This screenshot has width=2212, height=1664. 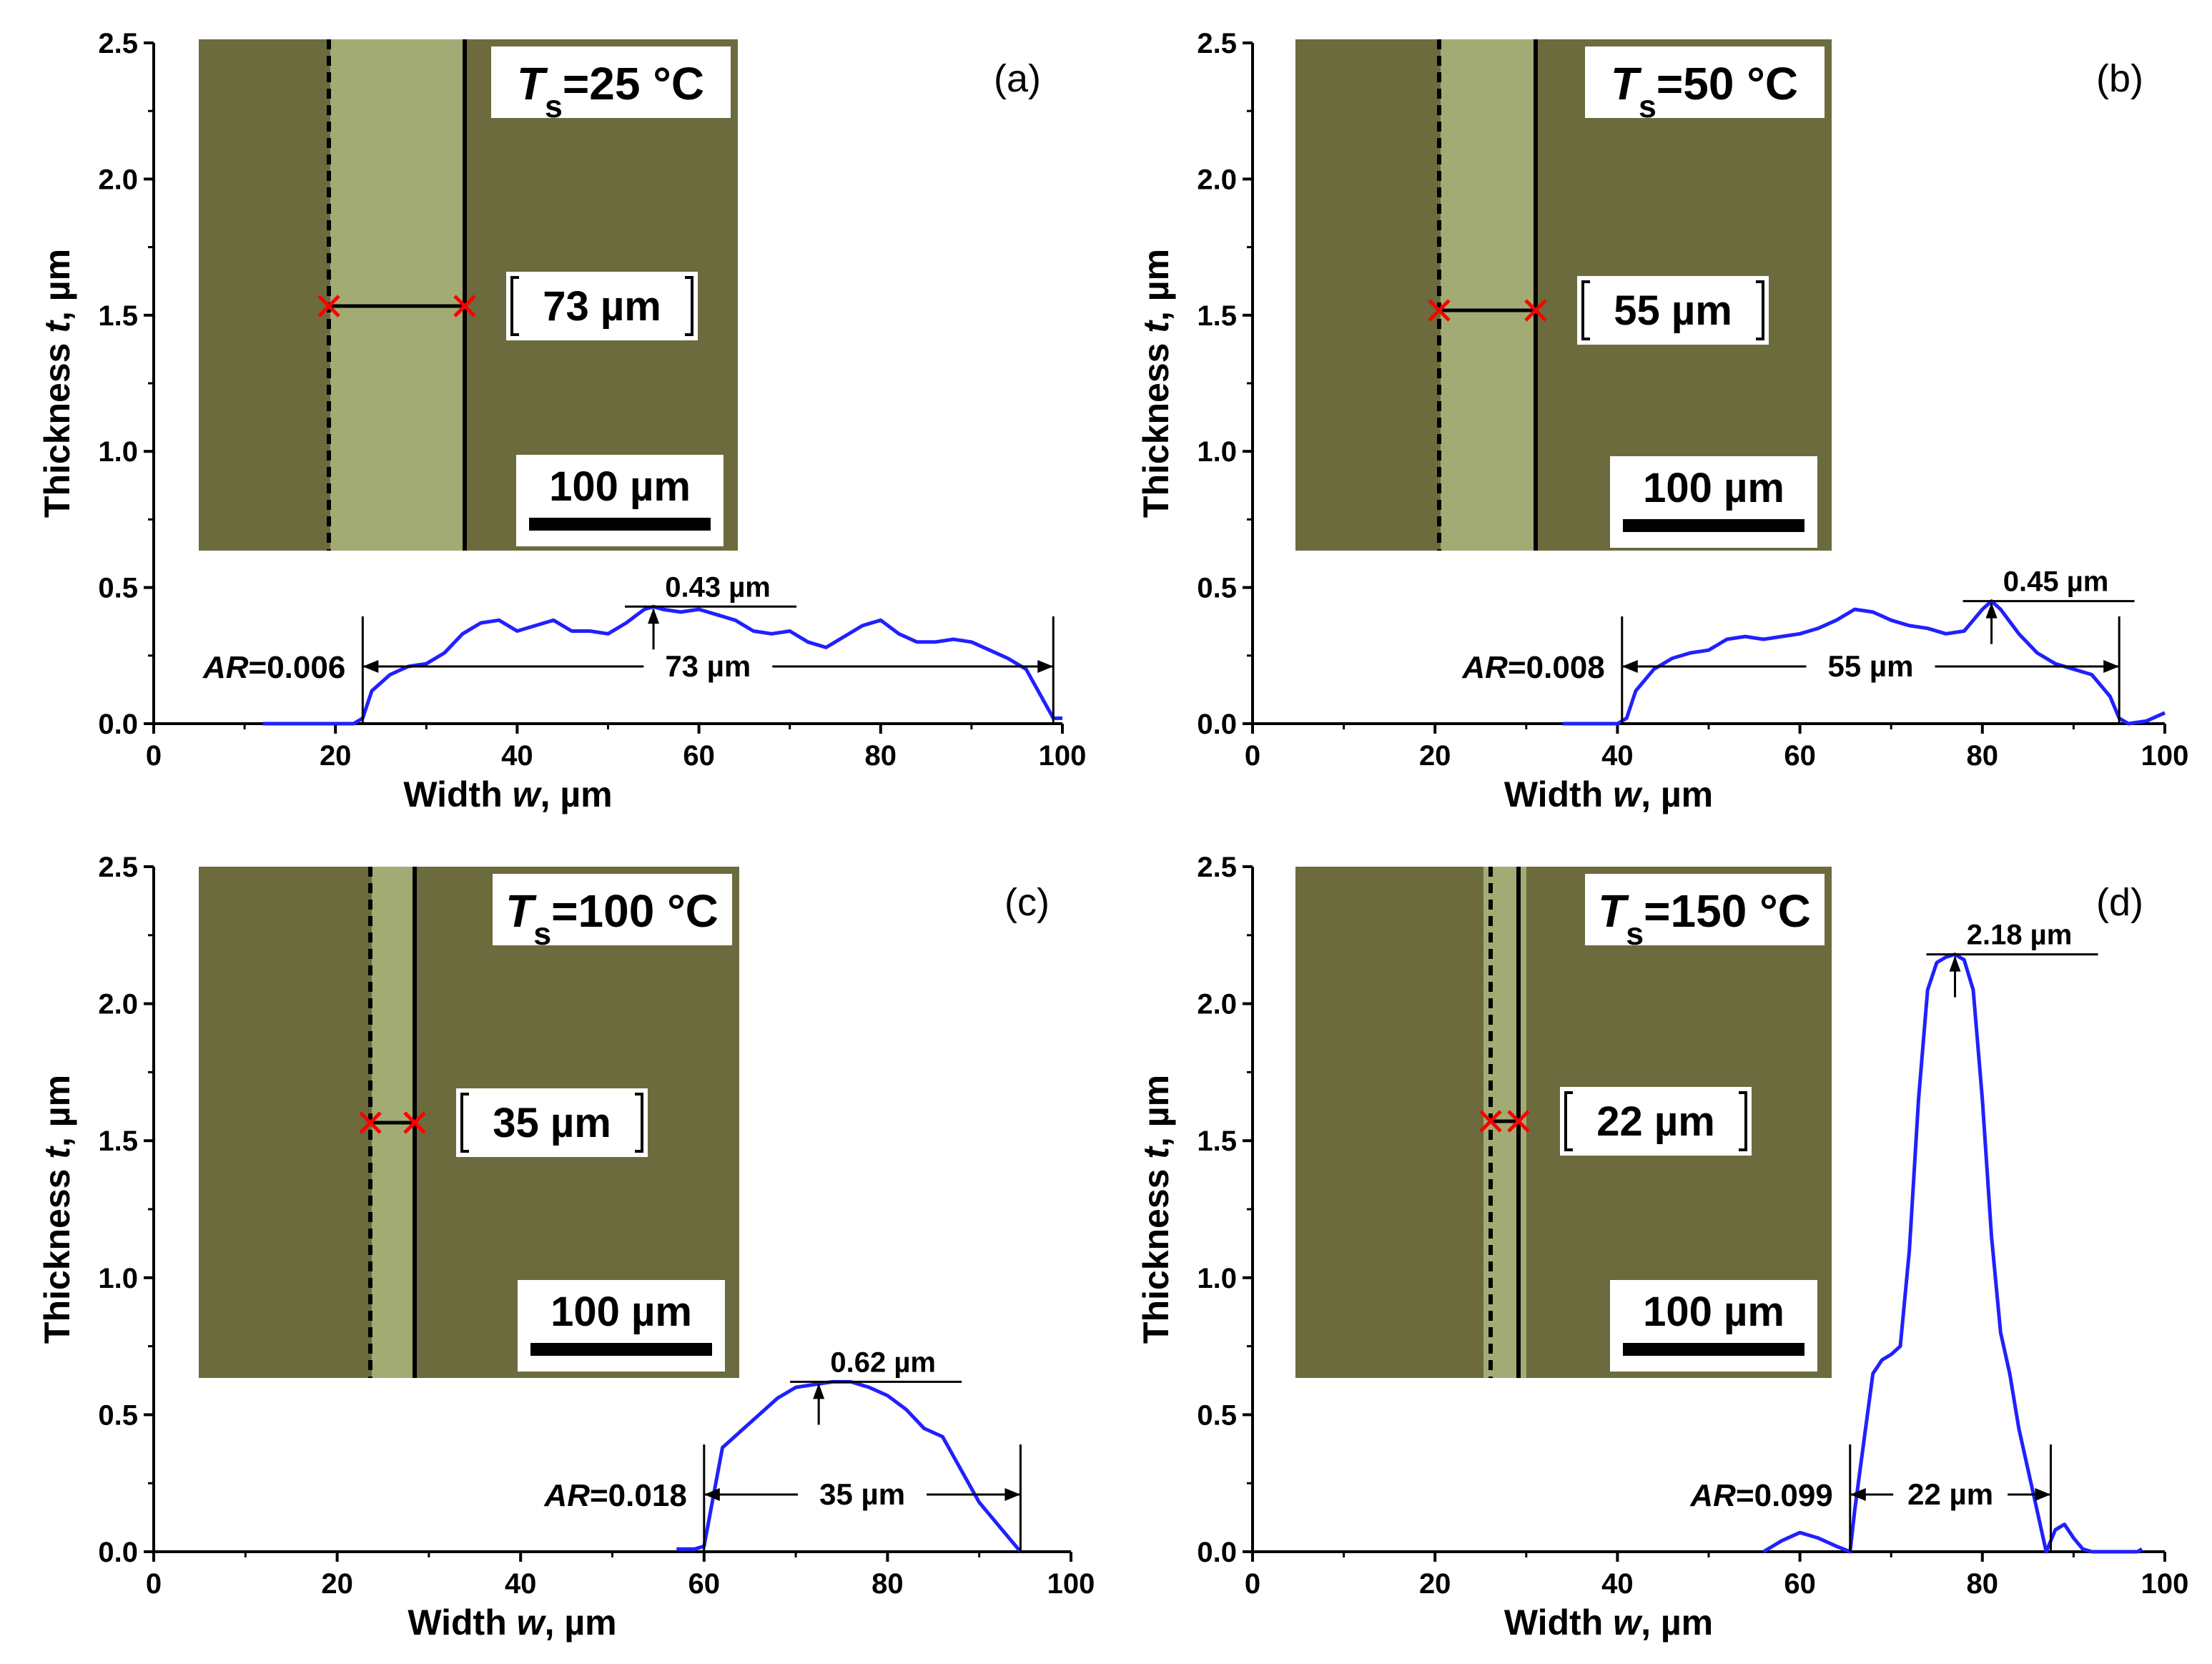 I want to click on aspect-ratio-label: AR=0.018, so click(x=614, y=1495).